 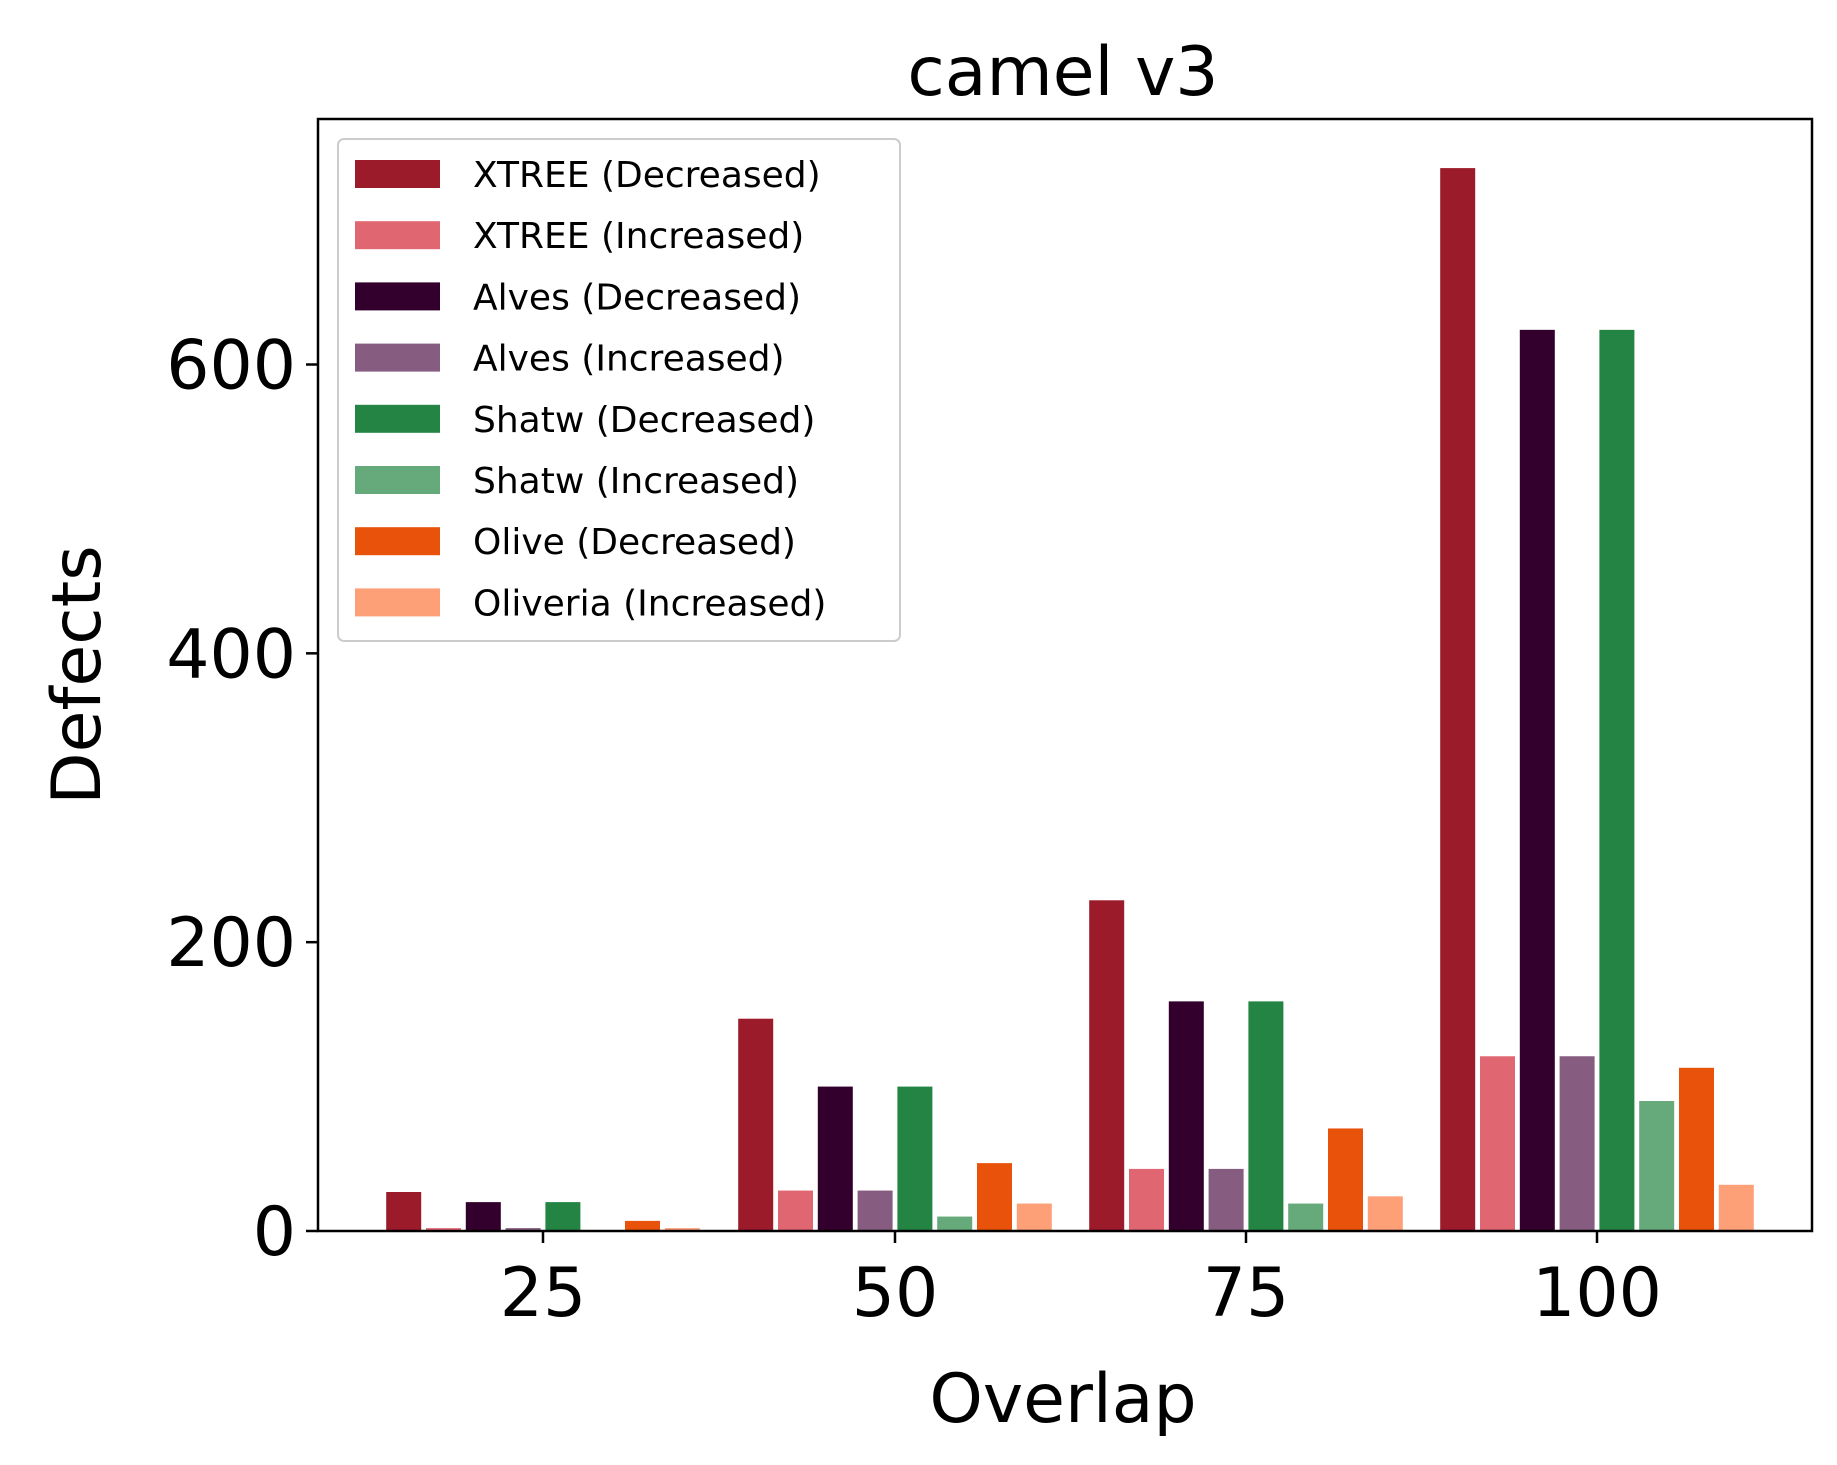 I want to click on y-tick-label: 600, so click(x=231, y=366).